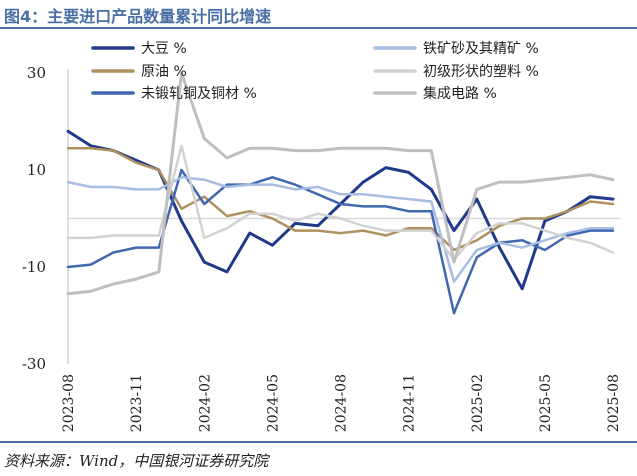 The height and width of the screenshot is (476, 637). What do you see at coordinates (136, 461) in the screenshot?
I see `source-note: 资料来源：Wind，中国银河证券研究院` at bounding box center [136, 461].